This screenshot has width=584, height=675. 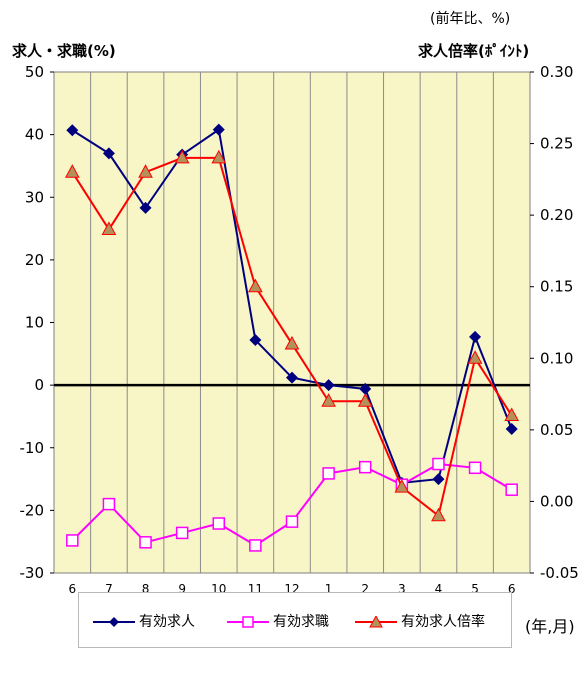 I want to click on right-tick-label: 0.25, so click(x=556, y=144).